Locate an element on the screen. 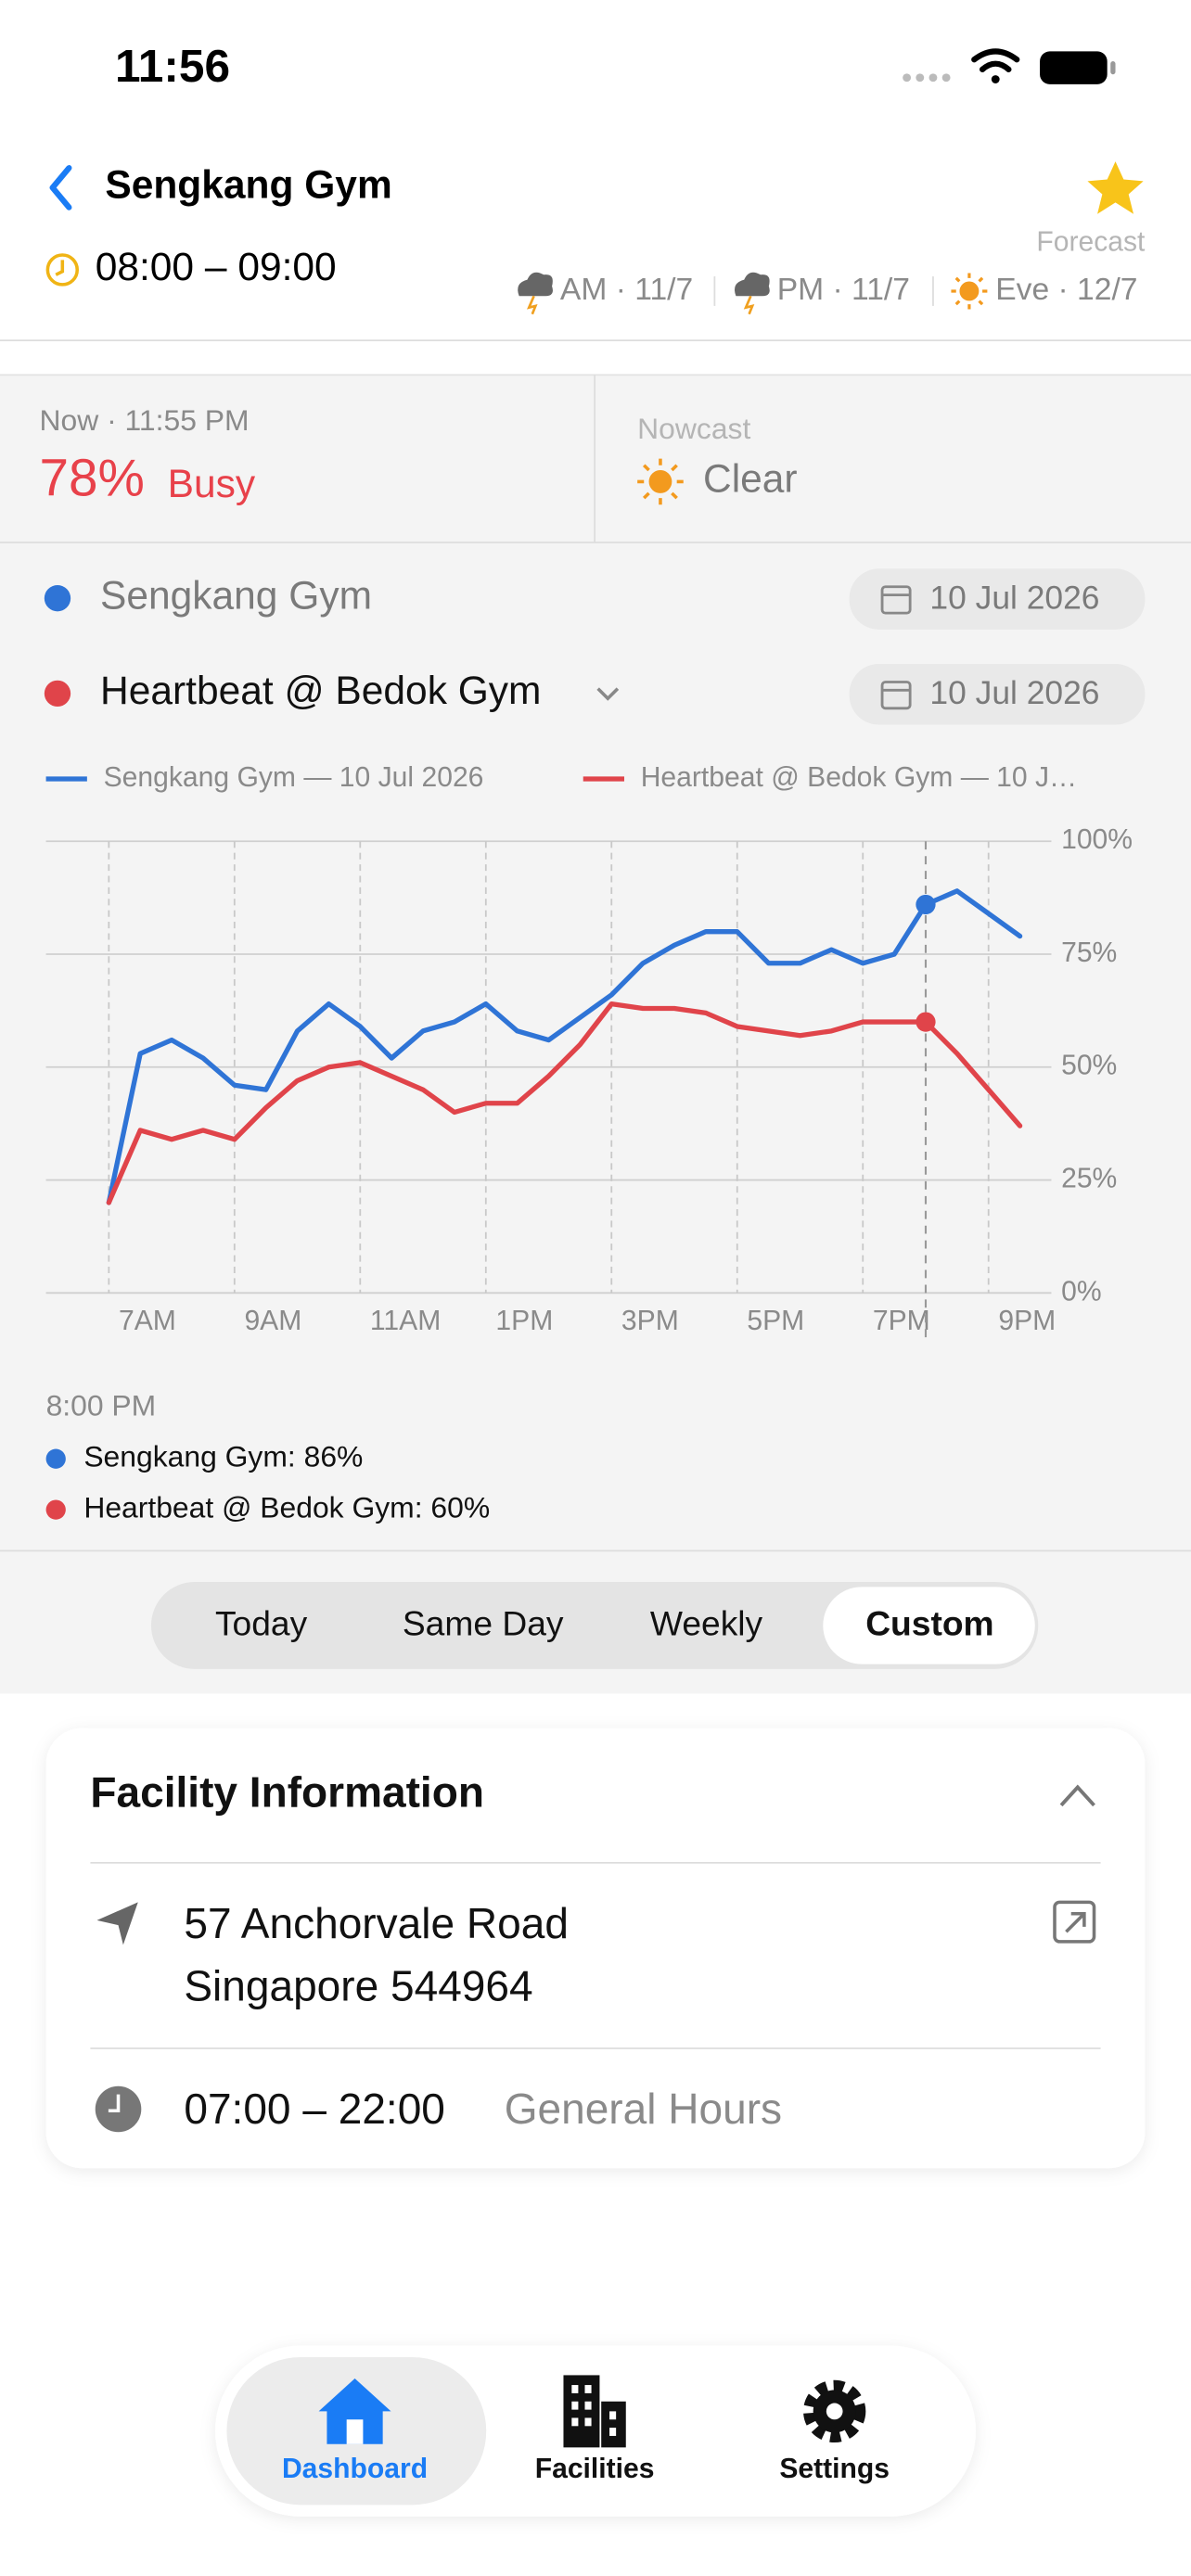 The width and height of the screenshot is (1191, 2576). forecast-item: Eve · 12/7 is located at coordinates (1066, 290).